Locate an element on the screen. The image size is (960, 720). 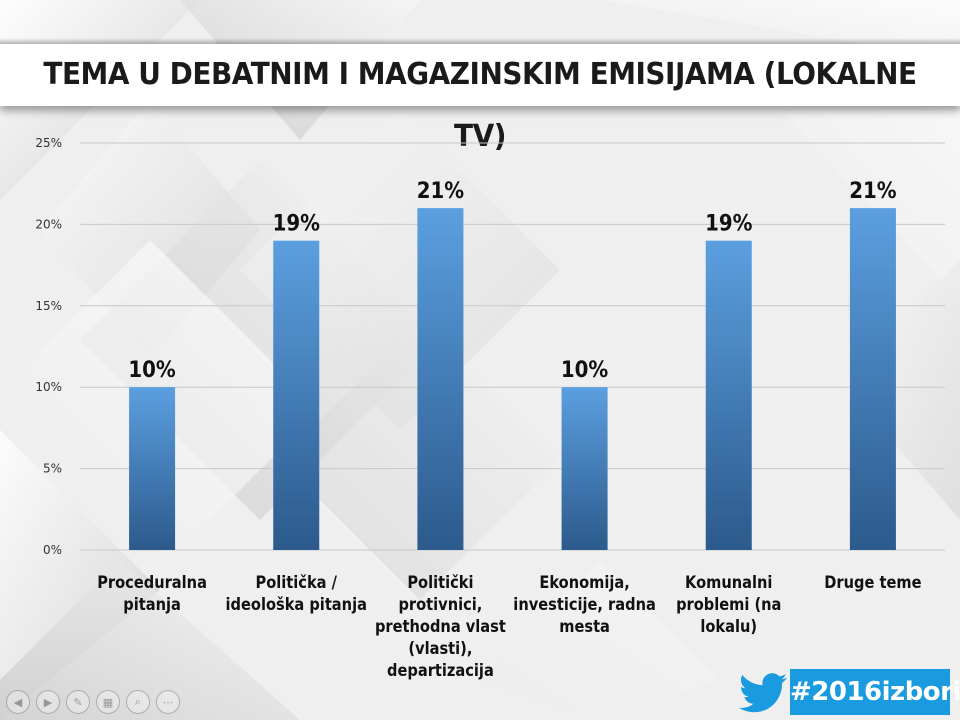
x-category-label: prethodna vlast is located at coordinates (440, 626).